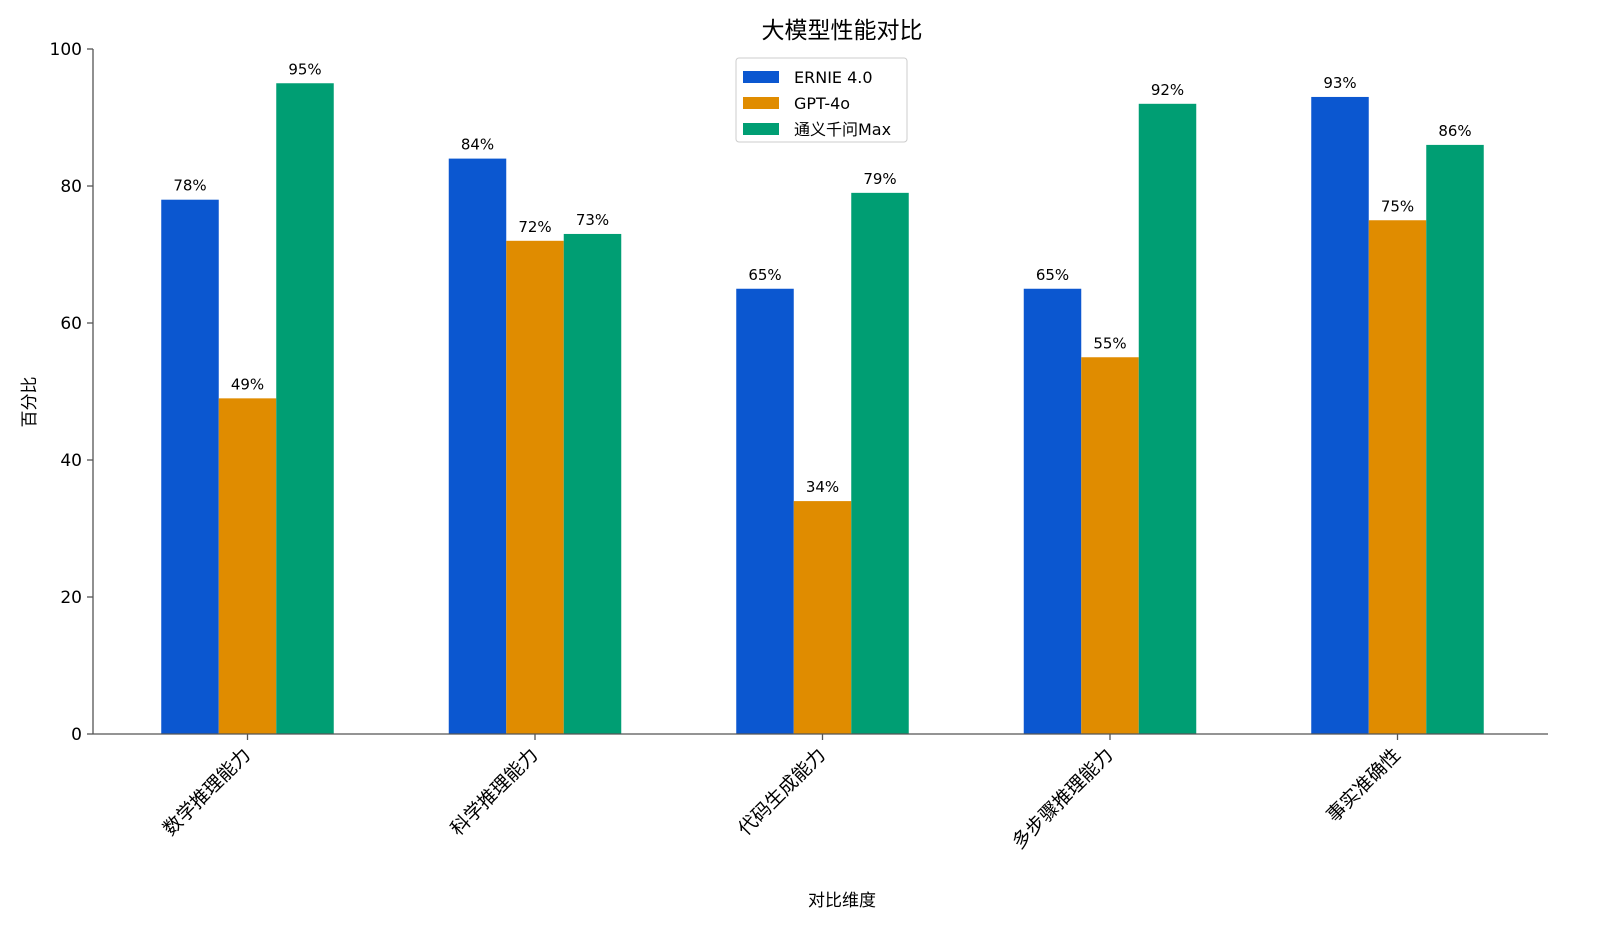  I want to click on y-tick-label: 40, so click(71, 461).